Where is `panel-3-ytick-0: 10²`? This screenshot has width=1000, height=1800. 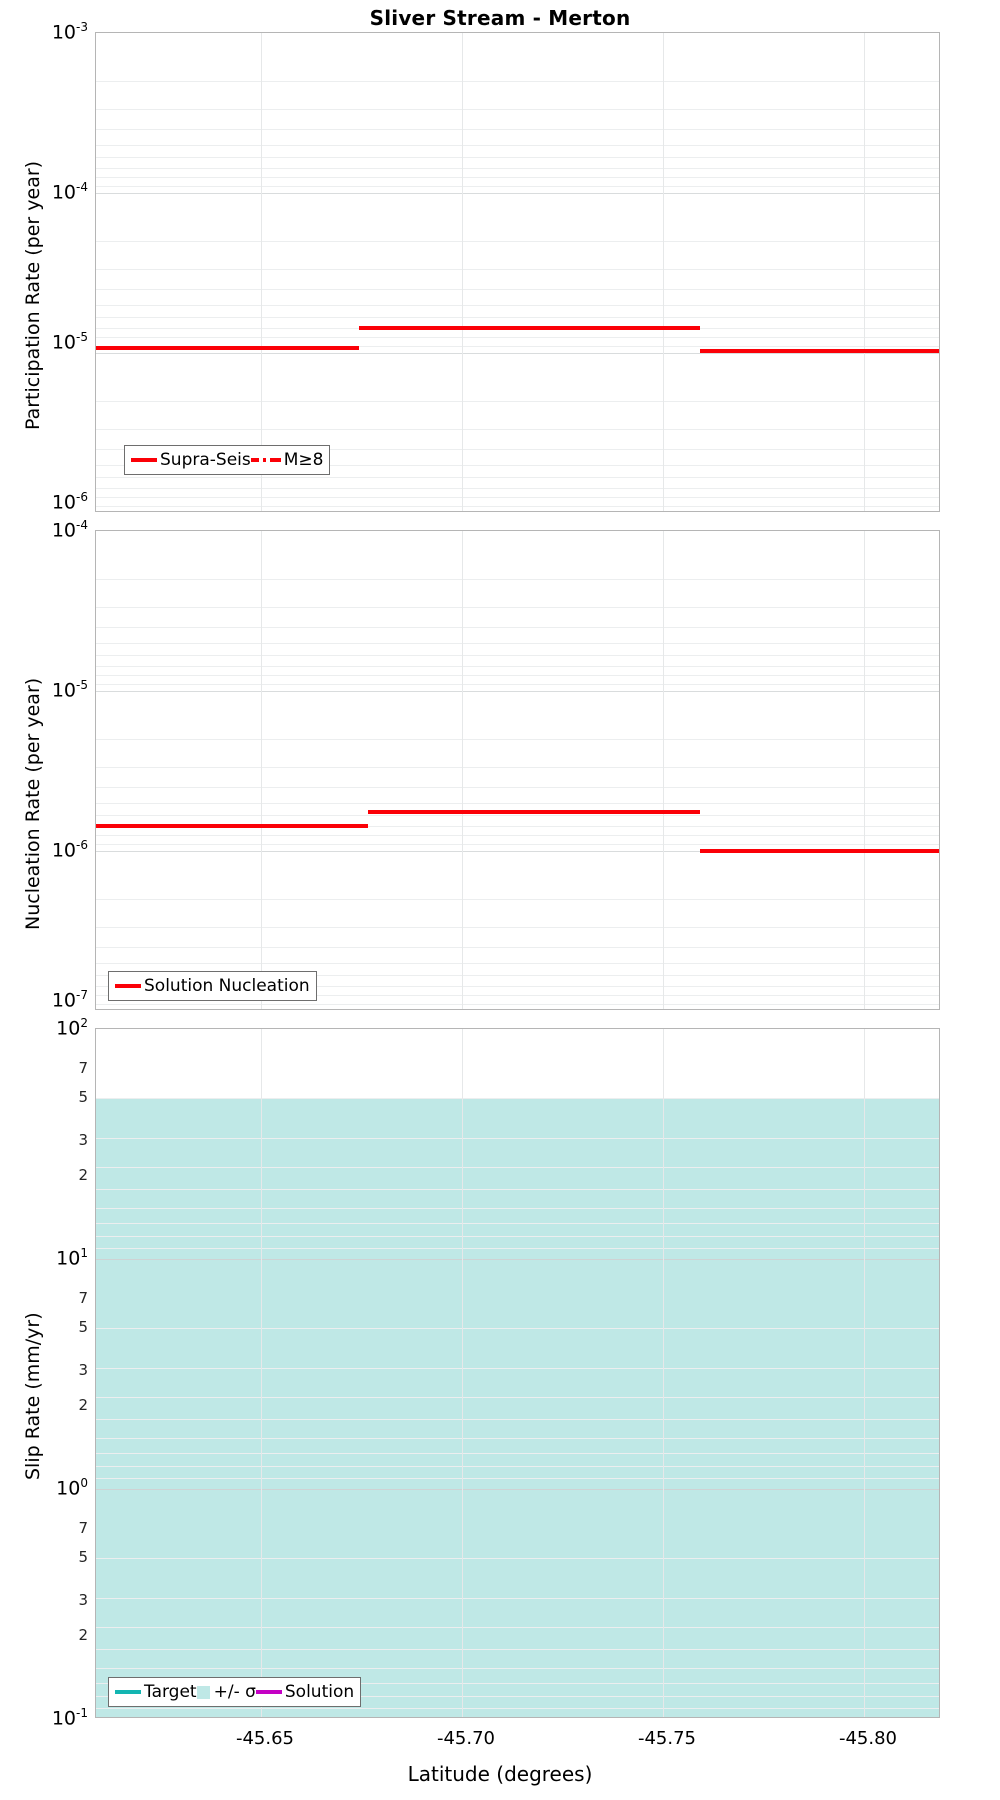 panel-3-ytick-0: 10² is located at coordinates (72, 1028).